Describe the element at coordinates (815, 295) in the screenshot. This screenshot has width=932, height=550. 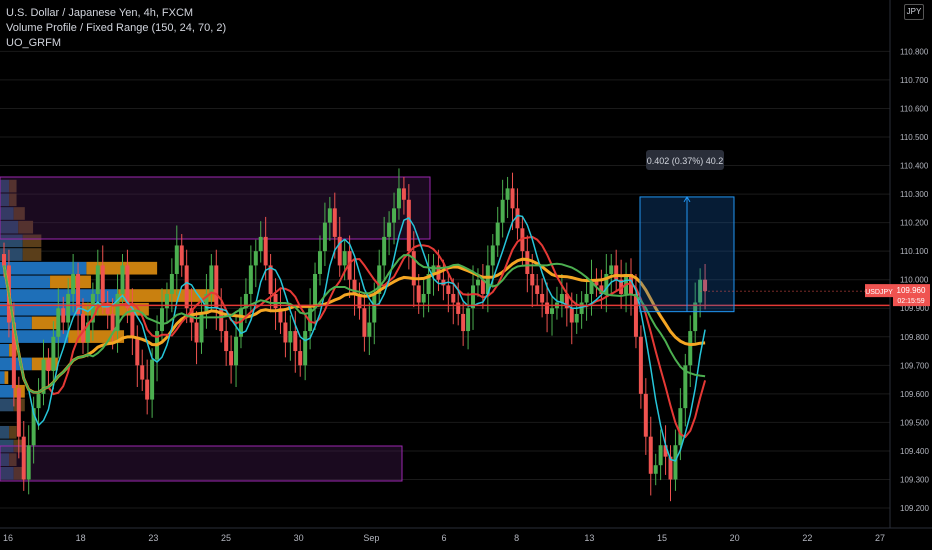
I see `price-tag: USDJPY 109.960 02:15:59` at that location.